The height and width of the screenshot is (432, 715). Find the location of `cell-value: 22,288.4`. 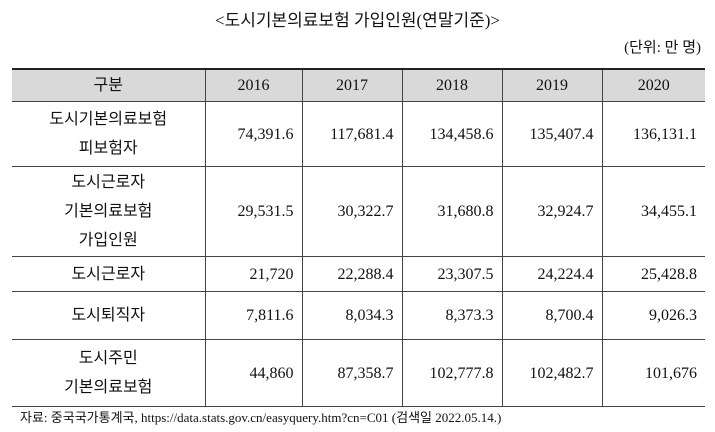

cell-value: 22,288.4 is located at coordinates (351, 274).